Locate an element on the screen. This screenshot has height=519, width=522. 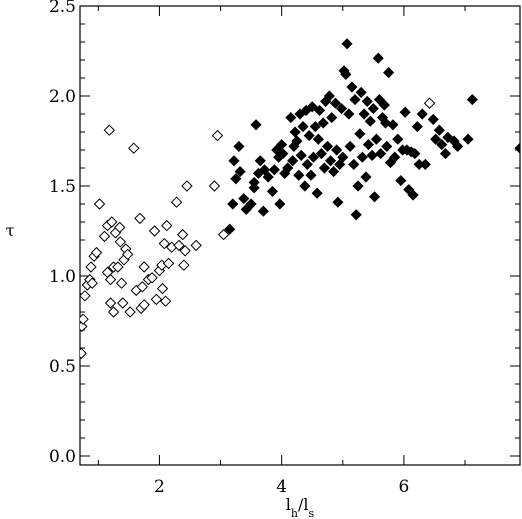
y-tick-label: 2.5 is located at coordinates (62, 8).